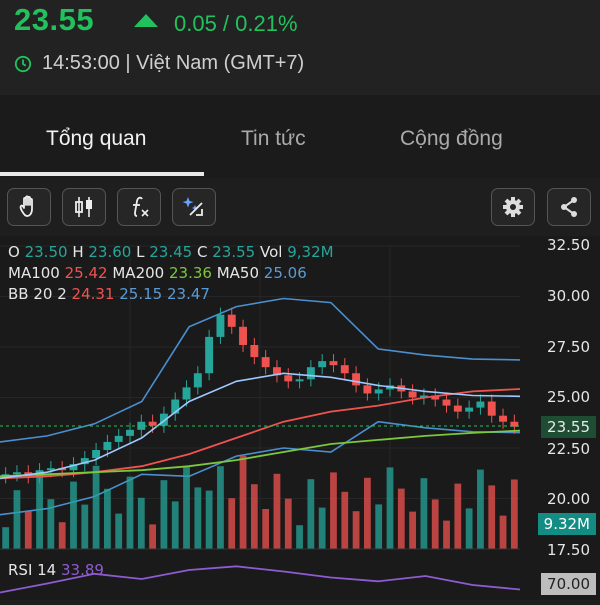 This screenshot has width=600, height=605. What do you see at coordinates (260, 502) in the screenshot?
I see `volume-bars` at bounding box center [260, 502].